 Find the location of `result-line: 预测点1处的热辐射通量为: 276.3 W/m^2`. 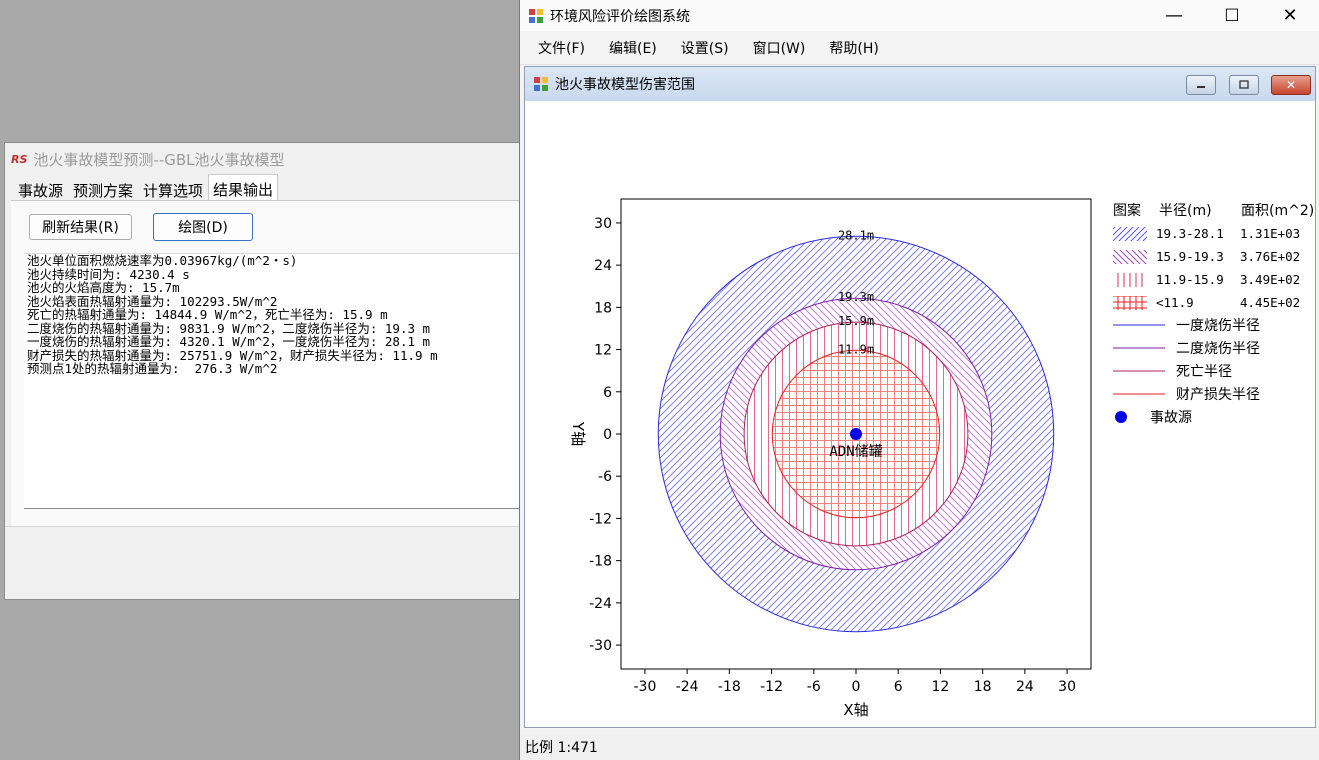

result-line: 预测点1处的热辐射通量为: 276.3 W/m^2 is located at coordinates (152, 368).